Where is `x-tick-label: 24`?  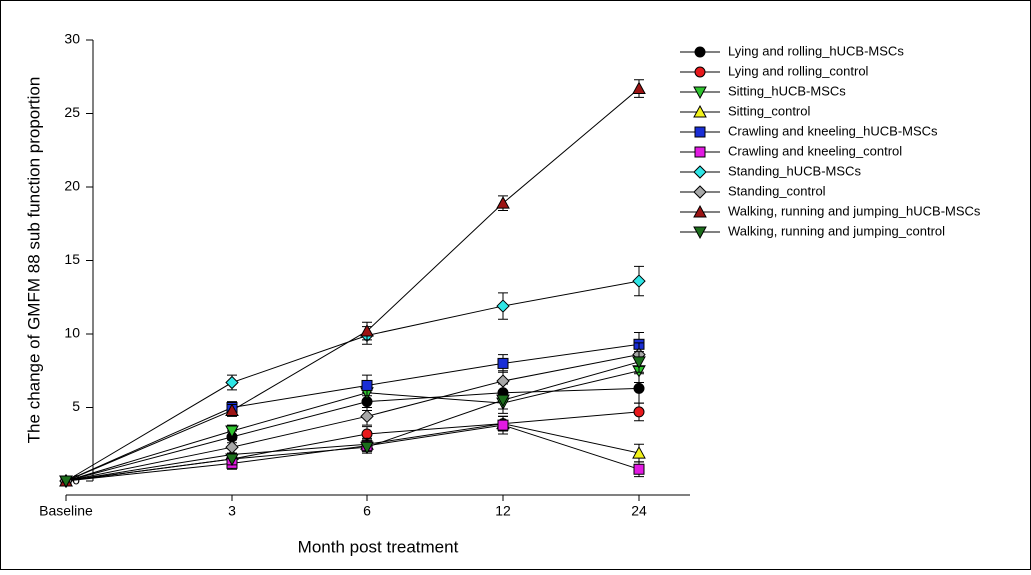
x-tick-label: 24 is located at coordinates (639, 511).